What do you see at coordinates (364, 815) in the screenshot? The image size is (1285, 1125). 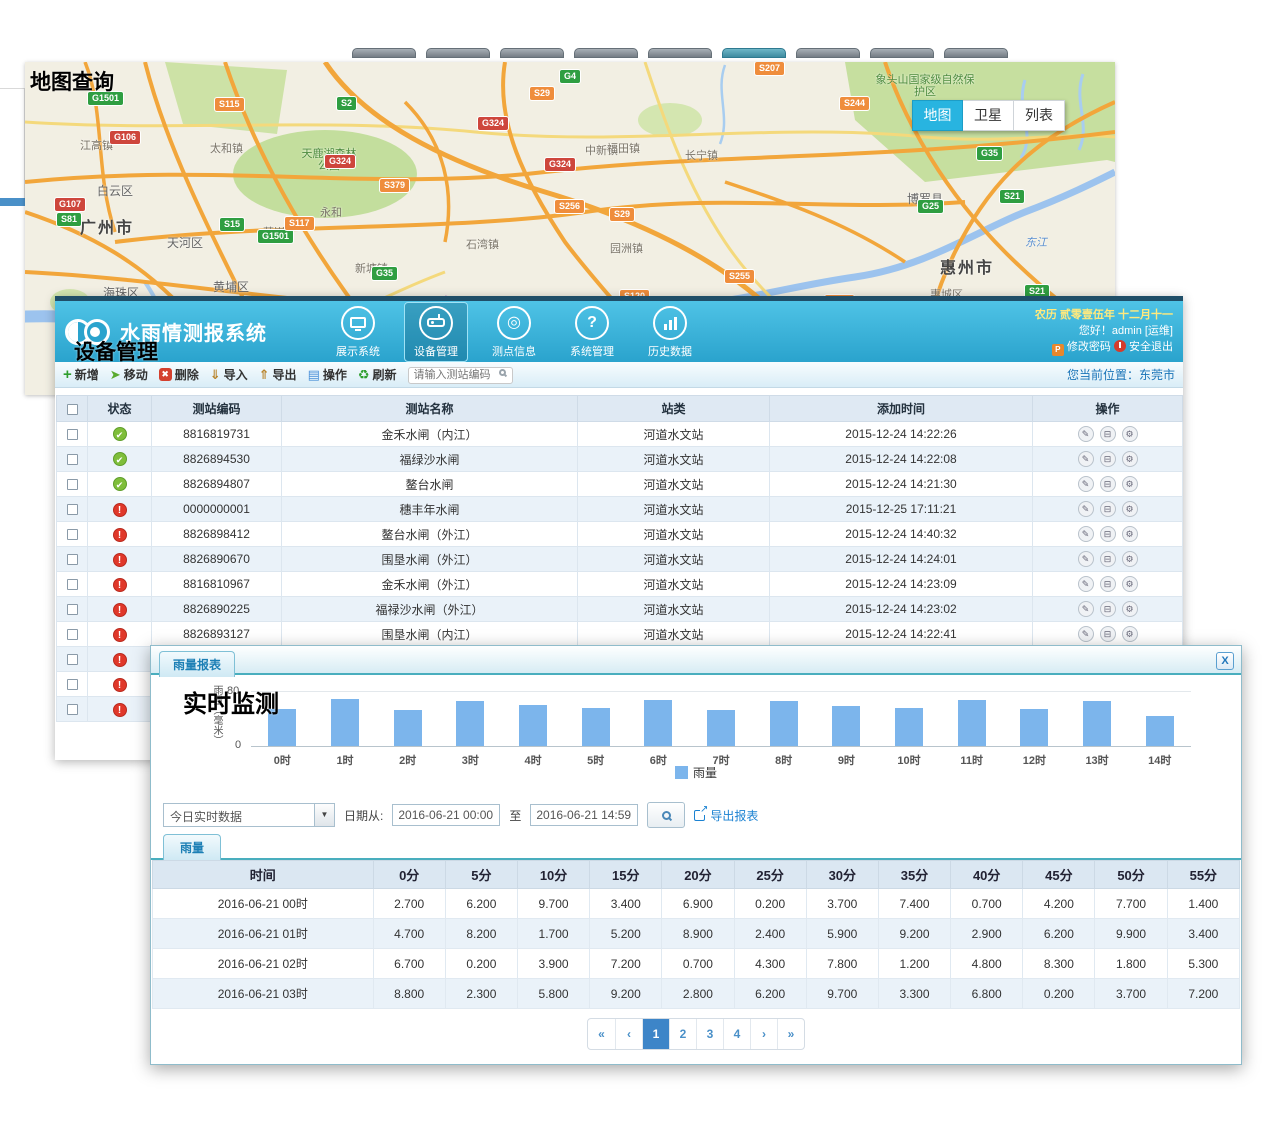 I see `date-from-label: 日期从:` at bounding box center [364, 815].